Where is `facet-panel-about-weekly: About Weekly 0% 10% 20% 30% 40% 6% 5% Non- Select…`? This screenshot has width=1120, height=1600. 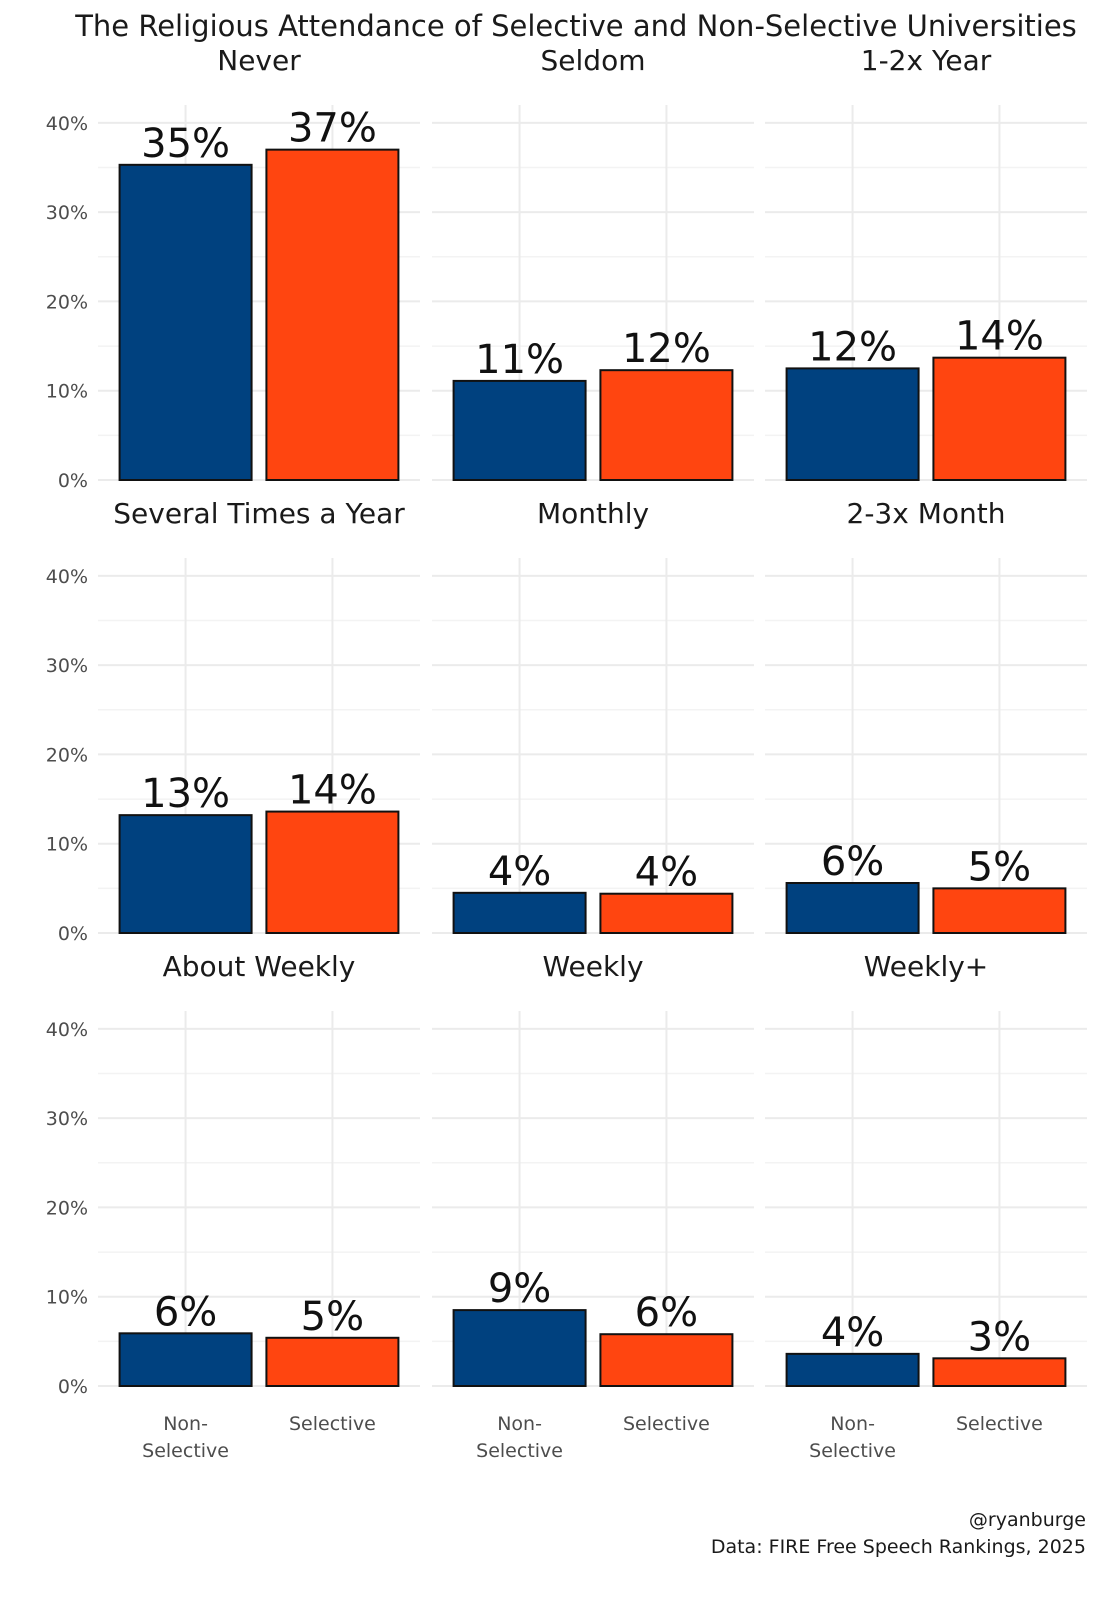 facet-panel-about-weekly: About Weekly 0% 10% 20% 30% 40% 6% 5% Non- Select… is located at coordinates (233, 1206).